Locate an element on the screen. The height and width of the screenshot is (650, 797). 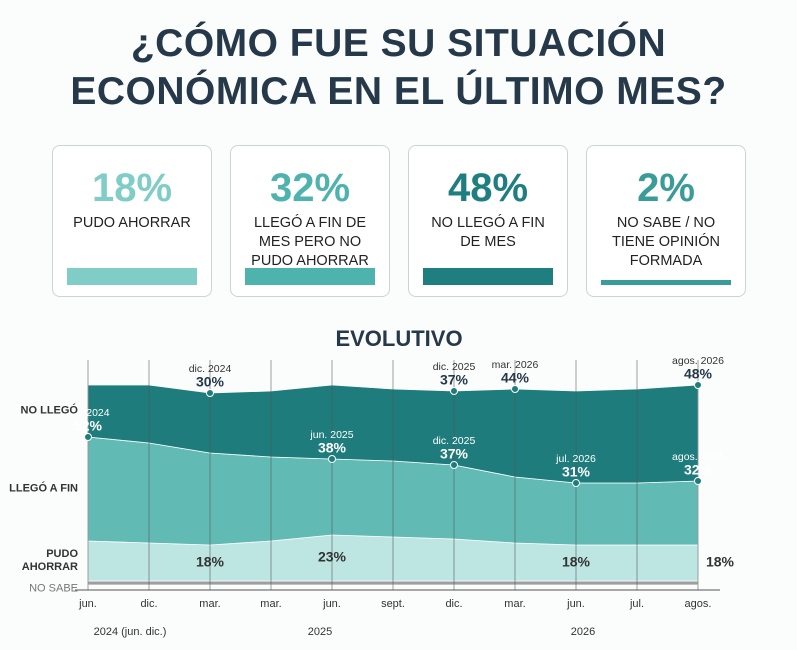
series-label: LLEGÓ A FIN is located at coordinates (43, 488).